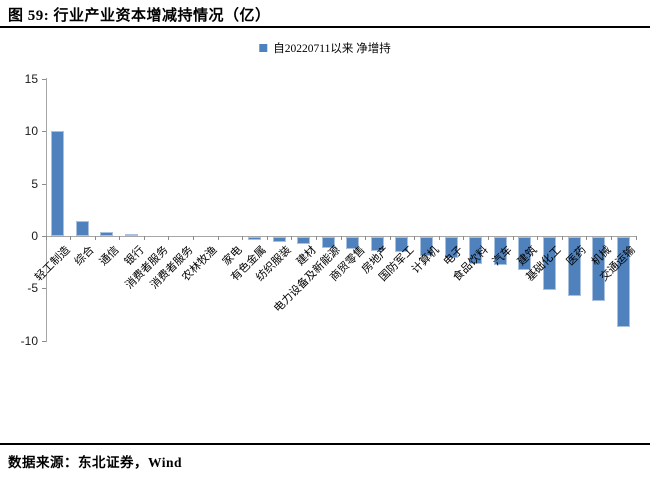 This screenshot has width=650, height=493. What do you see at coordinates (576, 256) in the screenshot?
I see `x-axis-label: 医药` at bounding box center [576, 256].